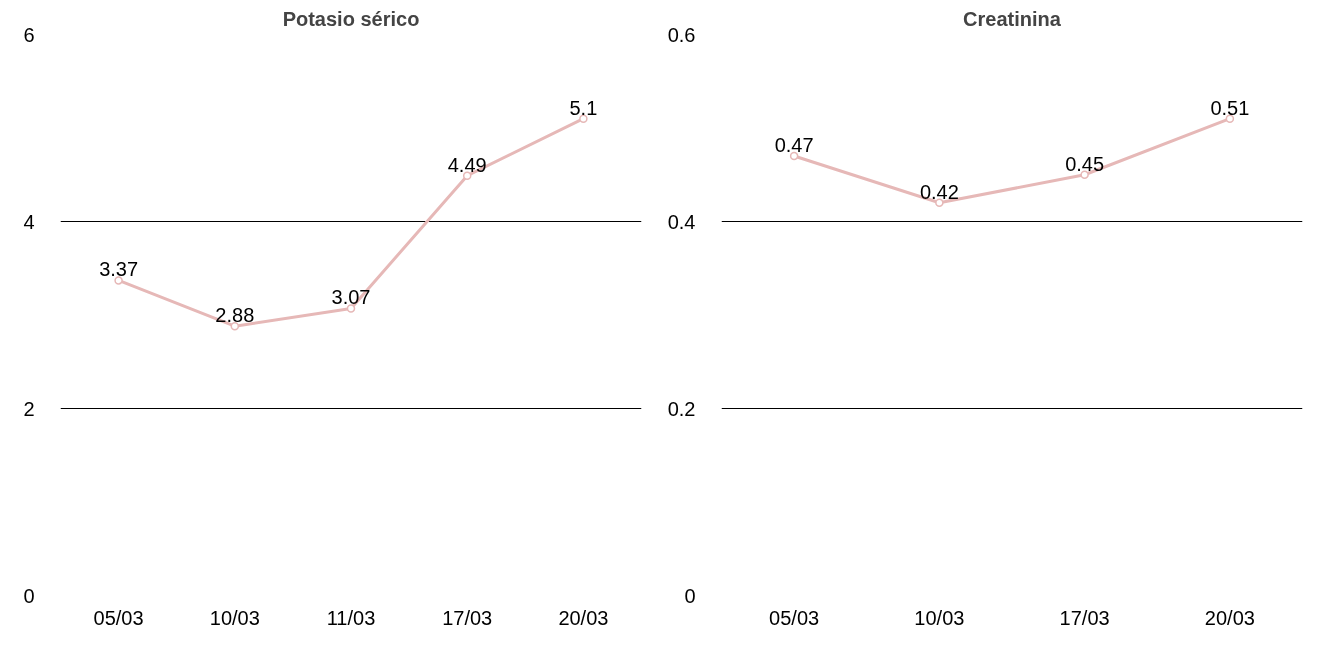 The image size is (1322, 645). I want to click on y-tick-label: 2, so click(29, 408).